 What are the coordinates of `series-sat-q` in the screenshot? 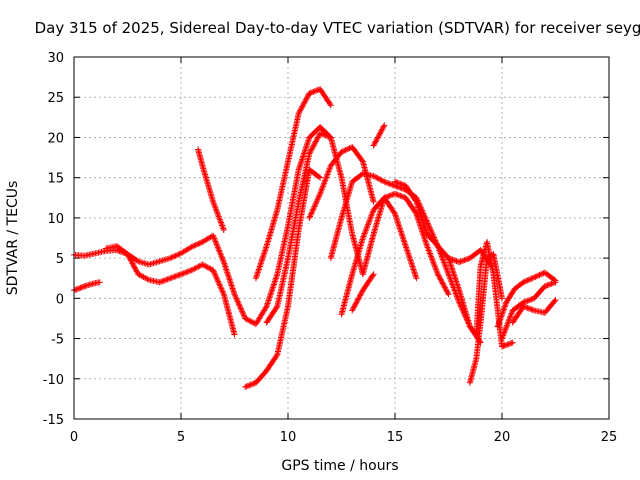 It's located at (529, 310).